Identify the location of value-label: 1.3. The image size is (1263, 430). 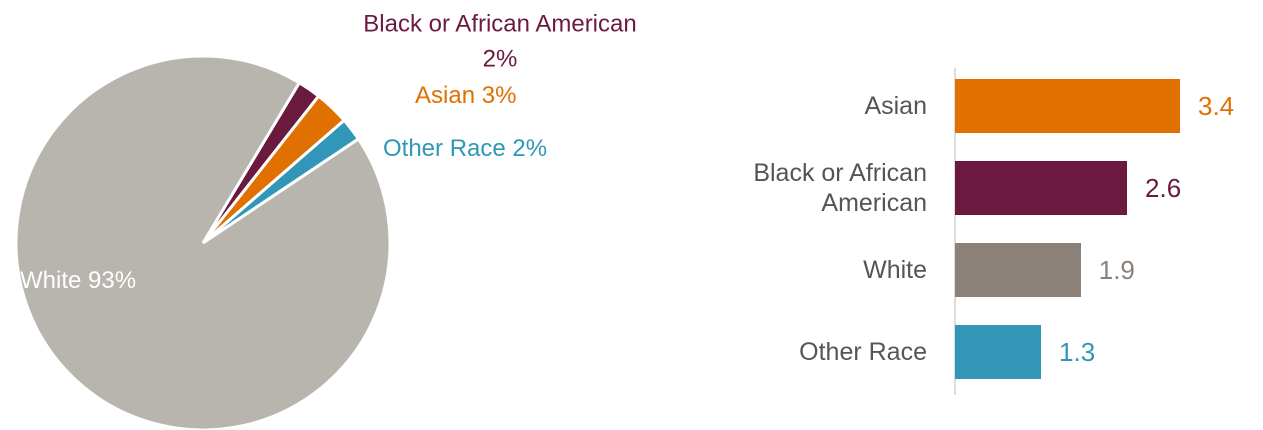
(1077, 351).